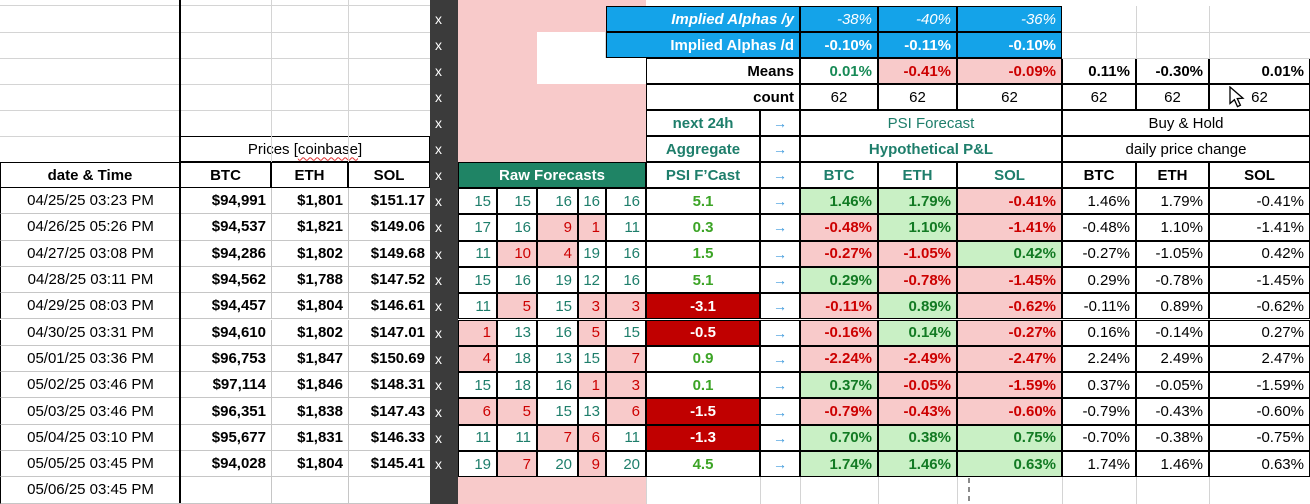  What do you see at coordinates (477, 332) in the screenshot?
I see `raw-forecast-cell: 1` at bounding box center [477, 332].